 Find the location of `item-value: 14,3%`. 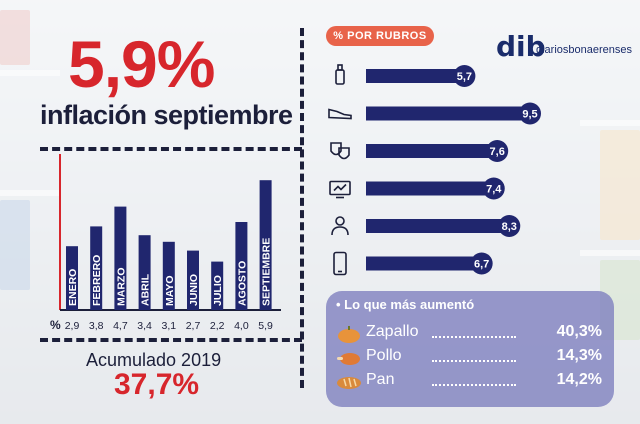

item-value: 14,3% is located at coordinates (579, 355).